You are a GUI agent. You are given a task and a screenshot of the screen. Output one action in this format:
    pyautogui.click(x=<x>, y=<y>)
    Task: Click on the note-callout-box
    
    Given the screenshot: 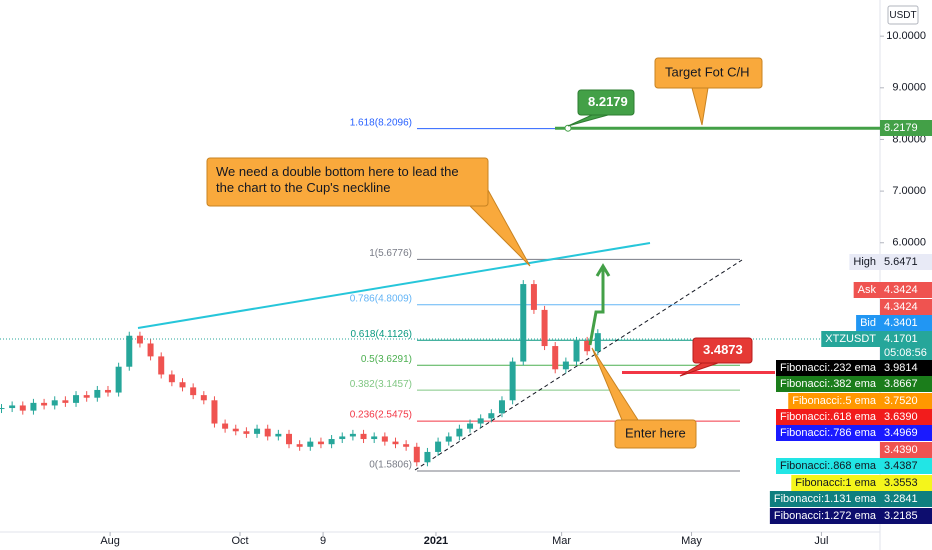 What is the action you would take?
    pyautogui.click(x=347, y=182)
    